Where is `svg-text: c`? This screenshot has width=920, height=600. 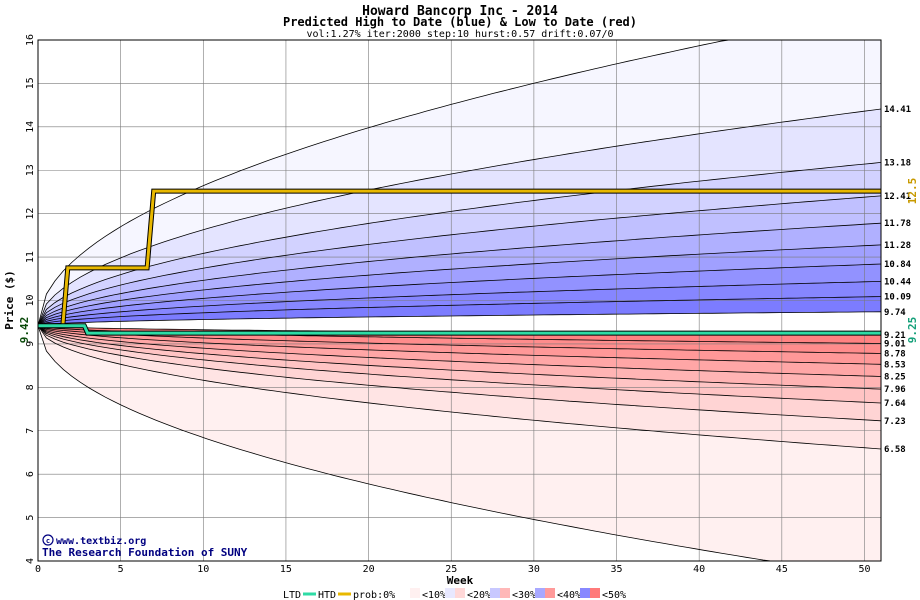 svg-text: c is located at coordinates (48, 541).